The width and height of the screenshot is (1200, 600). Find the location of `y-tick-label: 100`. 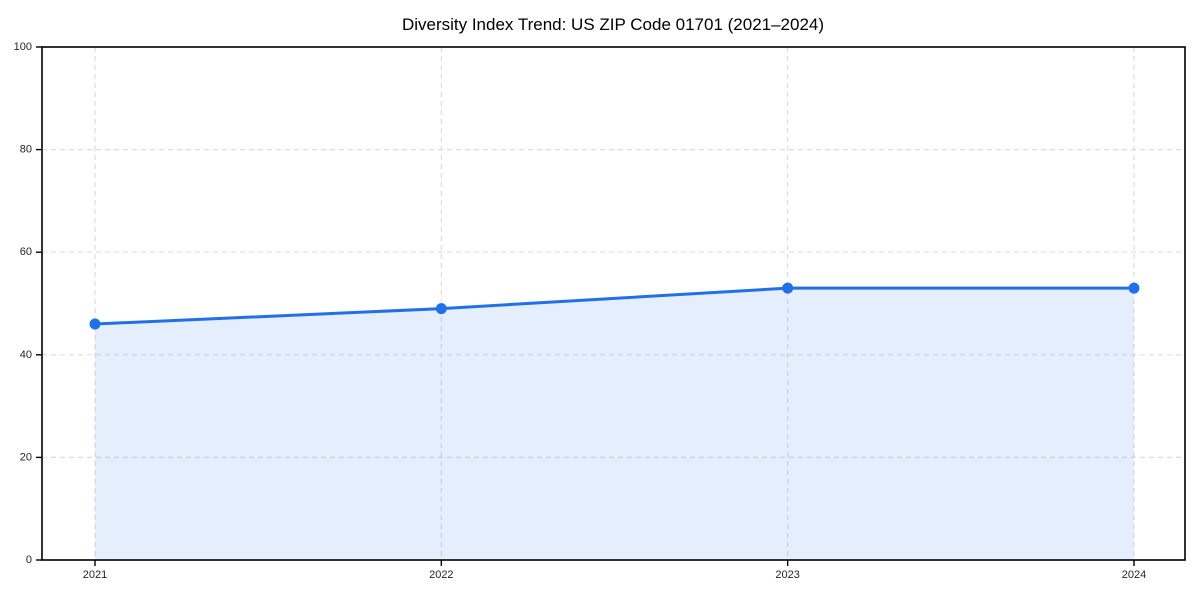

y-tick-label: 100 is located at coordinates (23, 47).